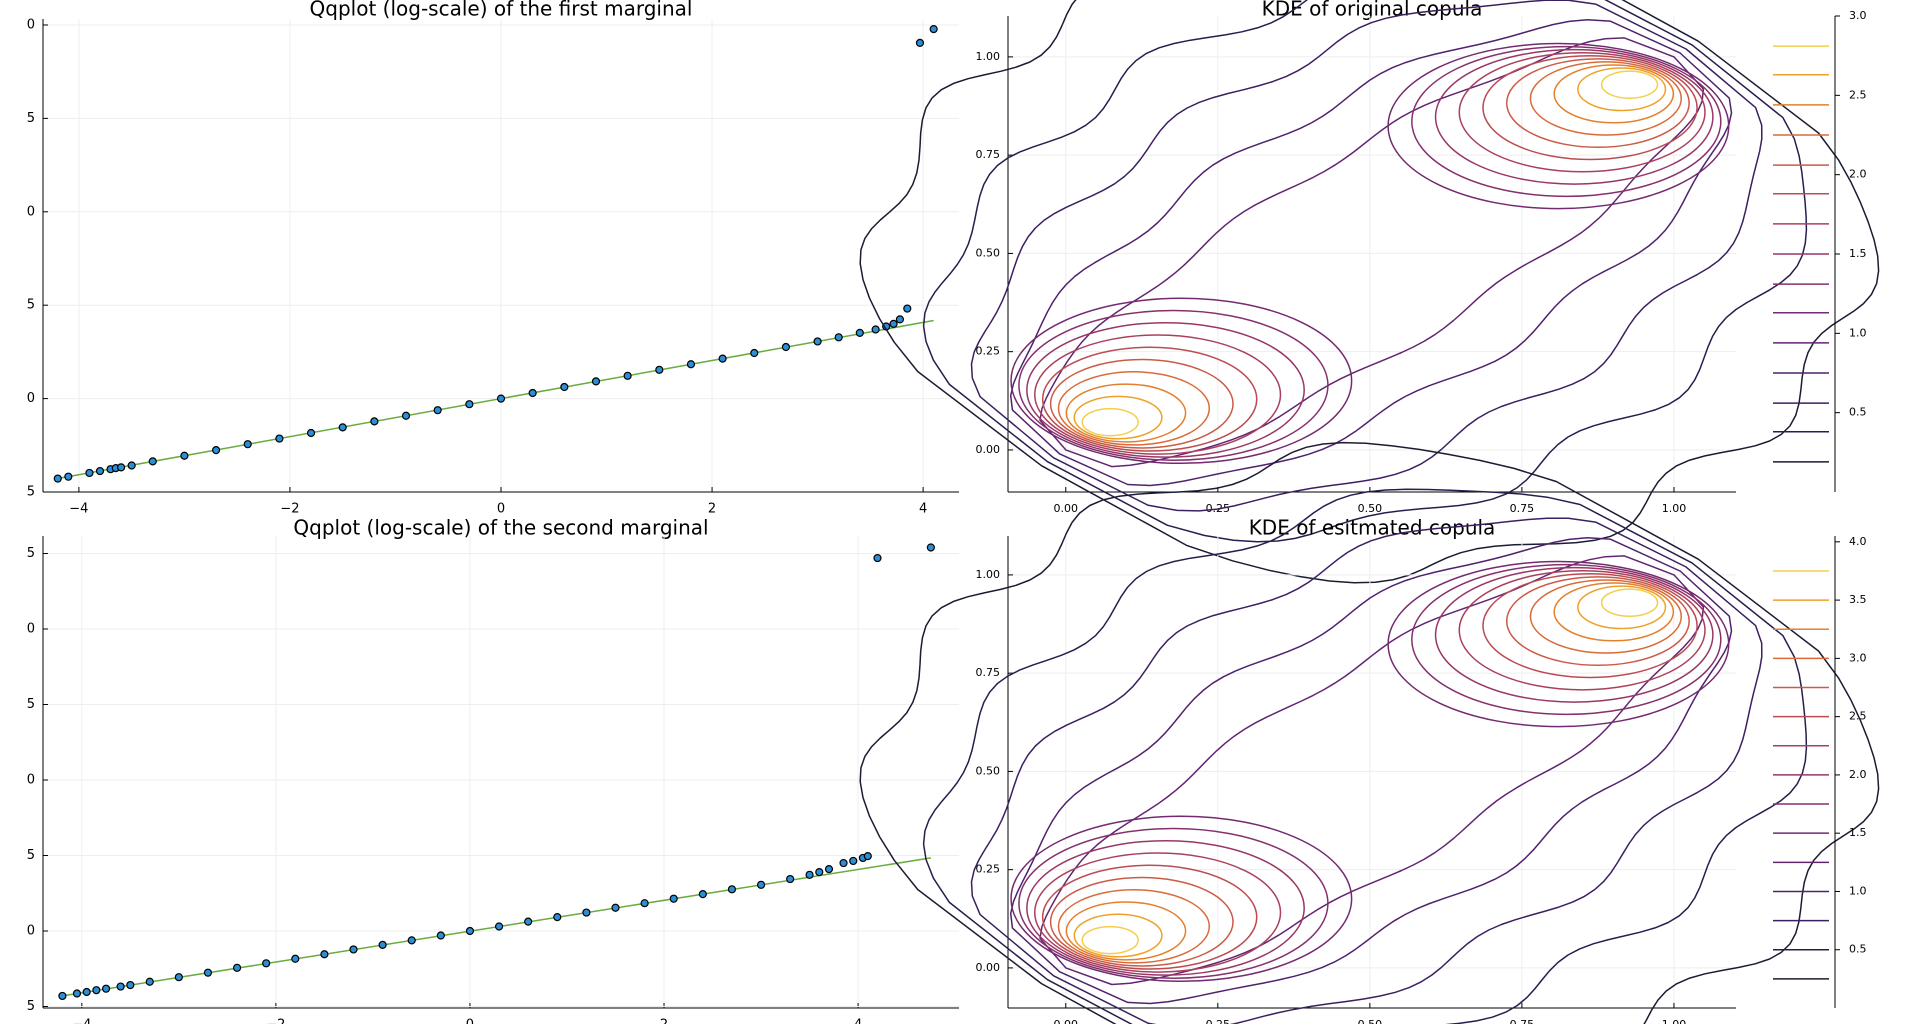  Describe the element at coordinates (1858, 890) in the screenshot. I see `colorbar-tick-label: 1.0` at that location.